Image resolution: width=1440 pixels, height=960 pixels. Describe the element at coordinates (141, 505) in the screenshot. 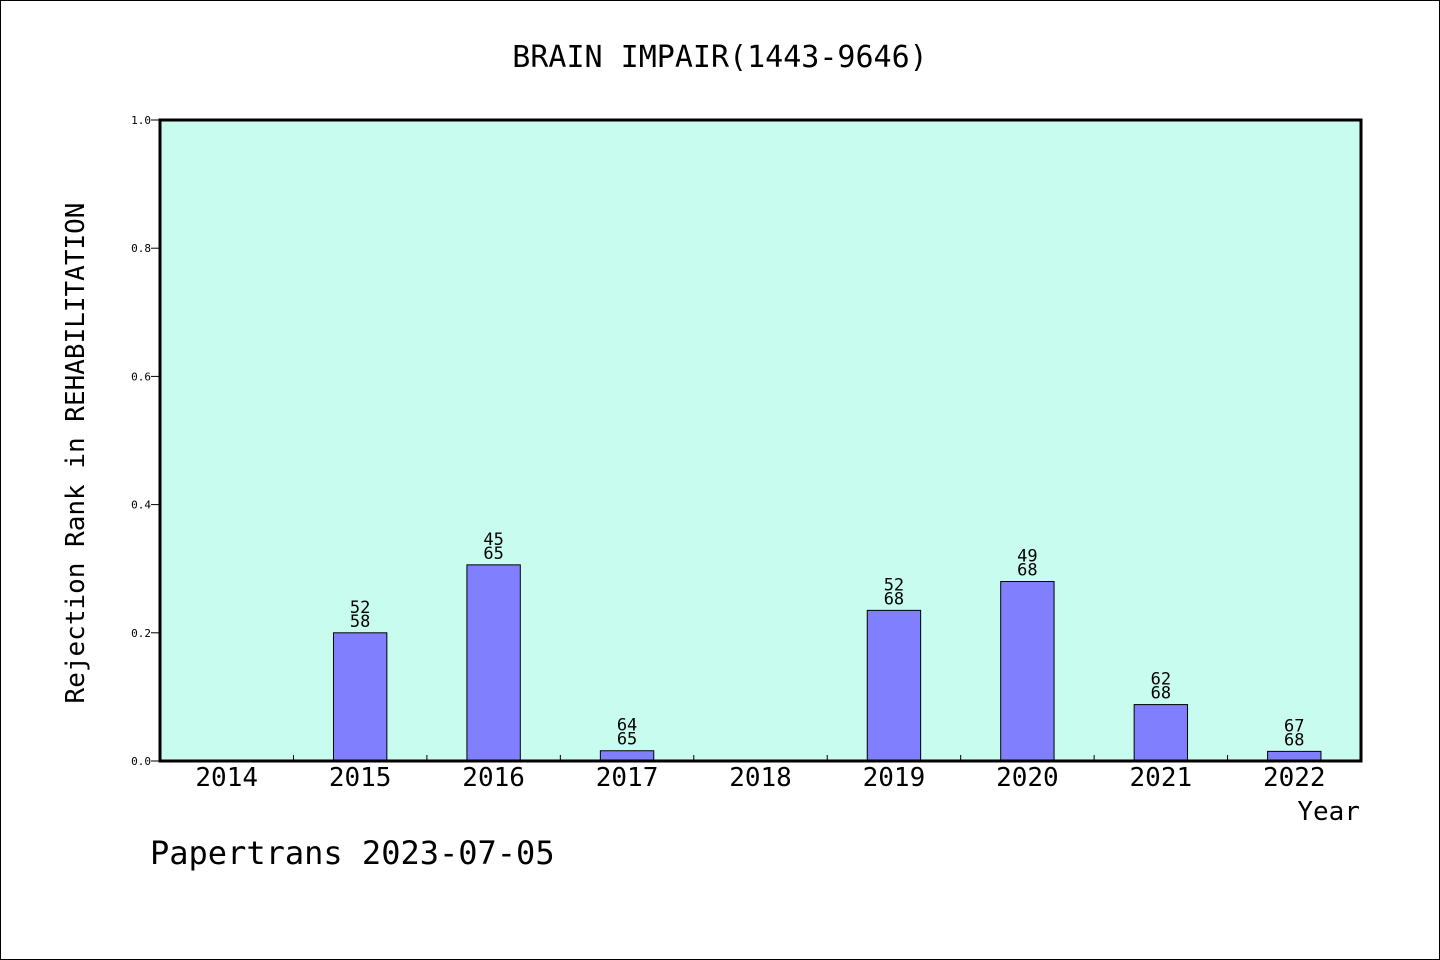

I see `y-tick-label: 0.4` at that location.